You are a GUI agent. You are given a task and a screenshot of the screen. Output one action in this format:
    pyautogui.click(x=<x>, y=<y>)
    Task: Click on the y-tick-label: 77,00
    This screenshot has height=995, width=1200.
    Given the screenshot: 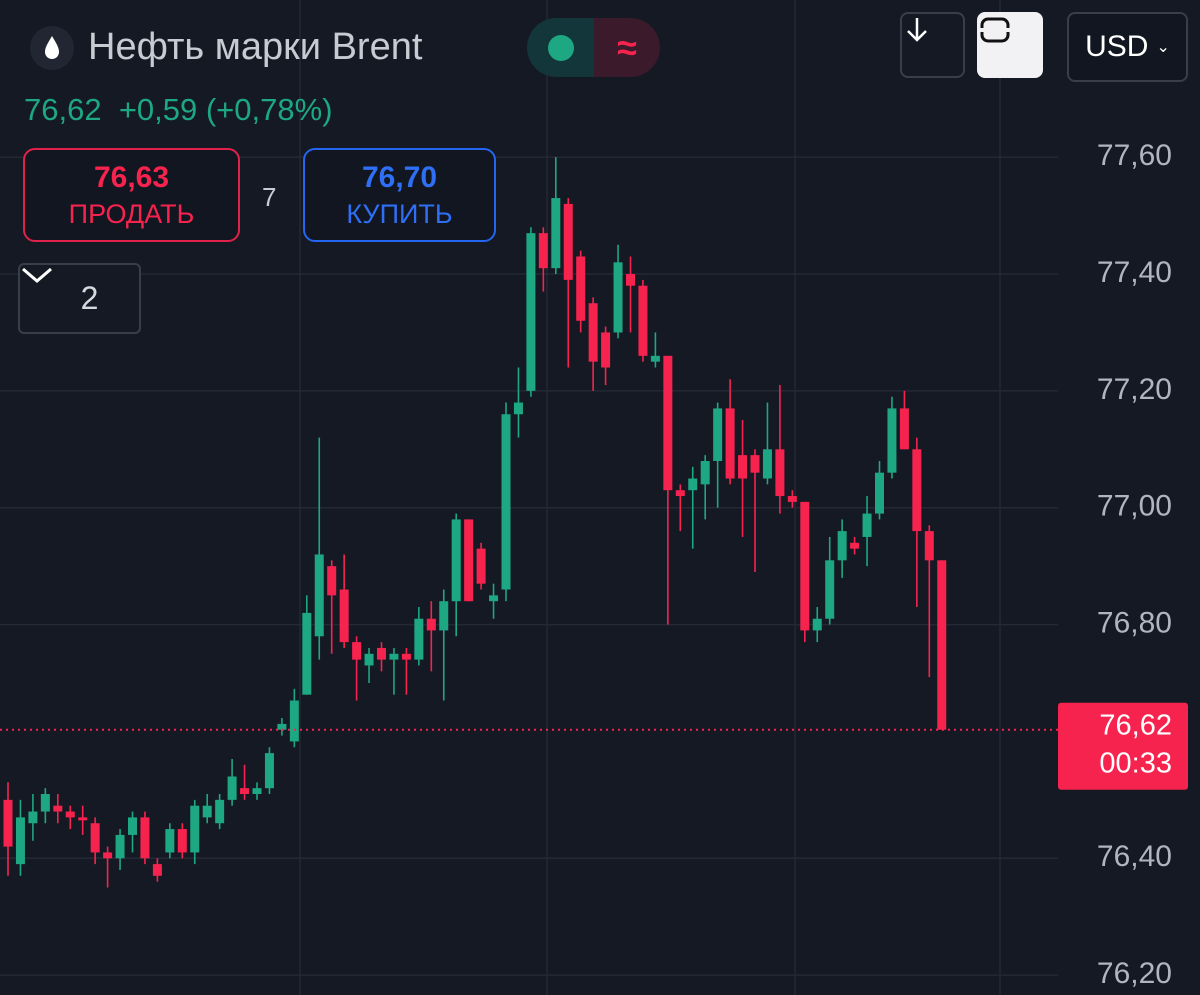 What is the action you would take?
    pyautogui.click(x=1134, y=506)
    